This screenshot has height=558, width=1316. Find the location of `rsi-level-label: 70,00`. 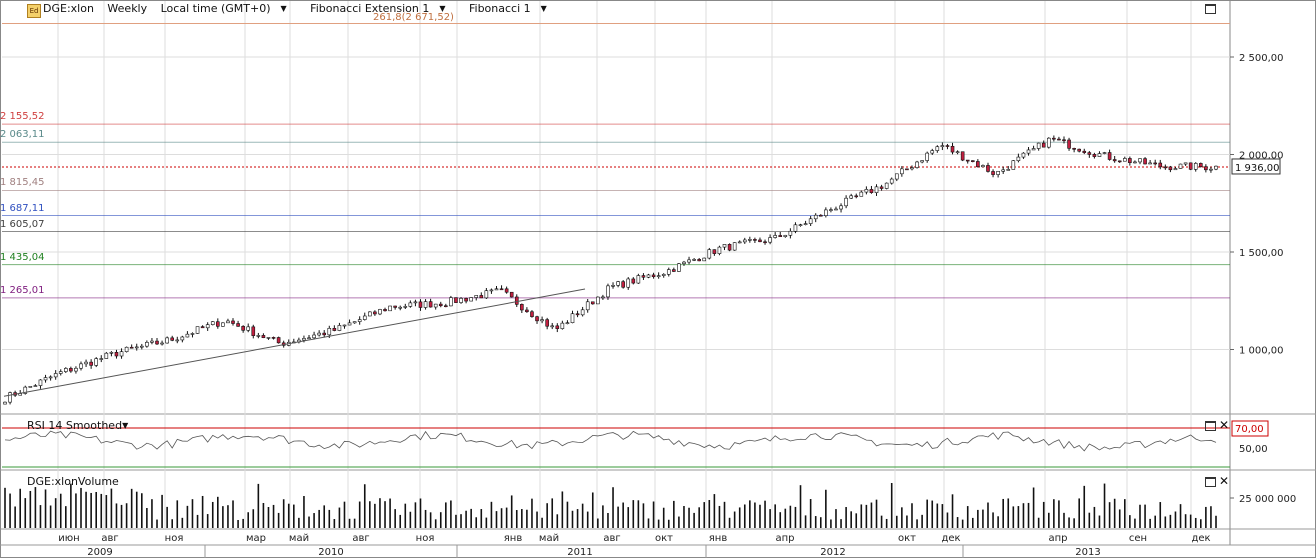

rsi-level-label: 70,00 is located at coordinates (1249, 429).